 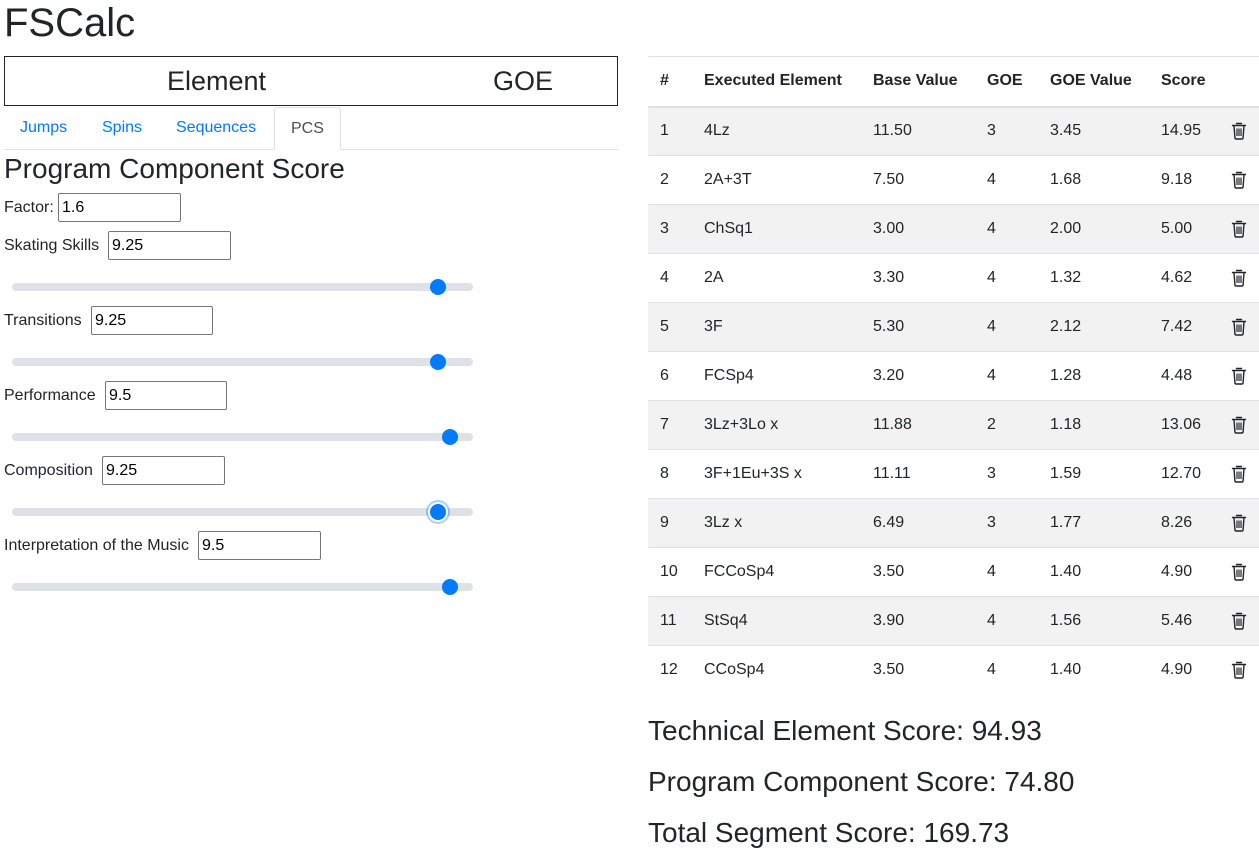 What do you see at coordinates (242, 587) in the screenshot?
I see `interpretation-slider` at bounding box center [242, 587].